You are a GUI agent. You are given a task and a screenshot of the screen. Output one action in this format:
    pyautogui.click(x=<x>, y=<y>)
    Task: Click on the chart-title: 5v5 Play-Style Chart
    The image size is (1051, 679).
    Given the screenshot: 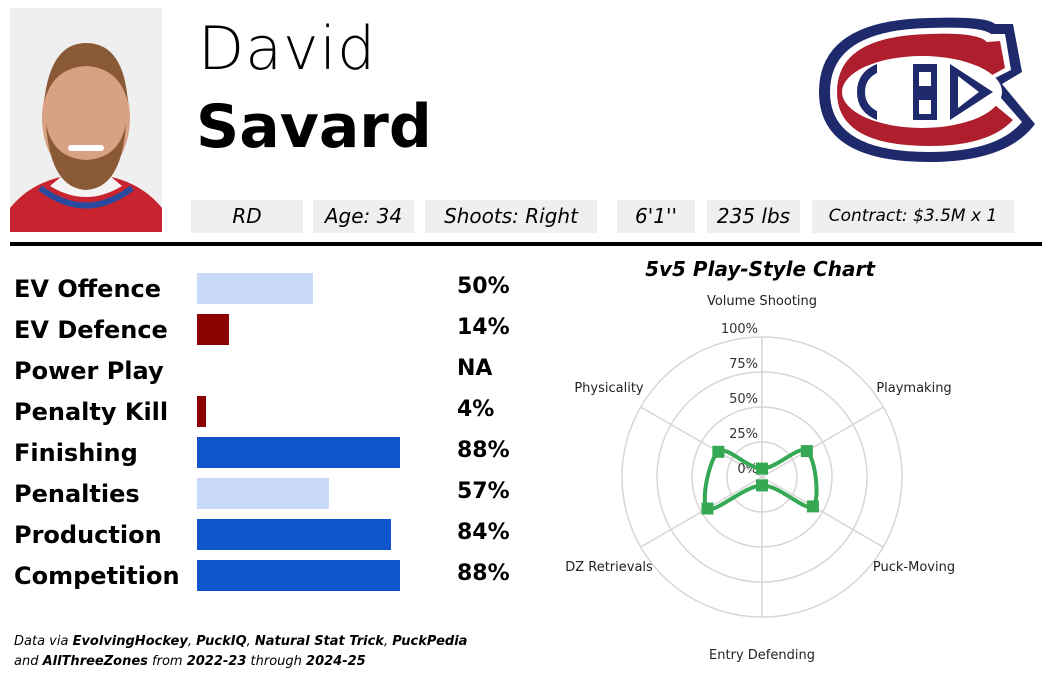 What is the action you would take?
    pyautogui.click(x=760, y=269)
    